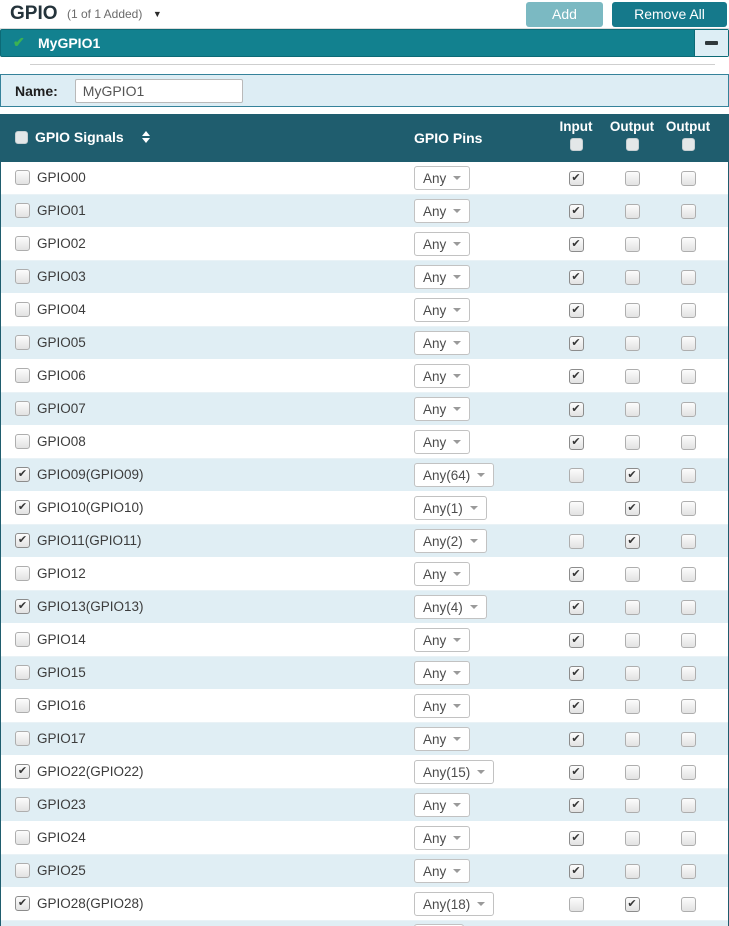 This screenshot has height=926, width=729. I want to click on collapse-button, so click(711, 43).